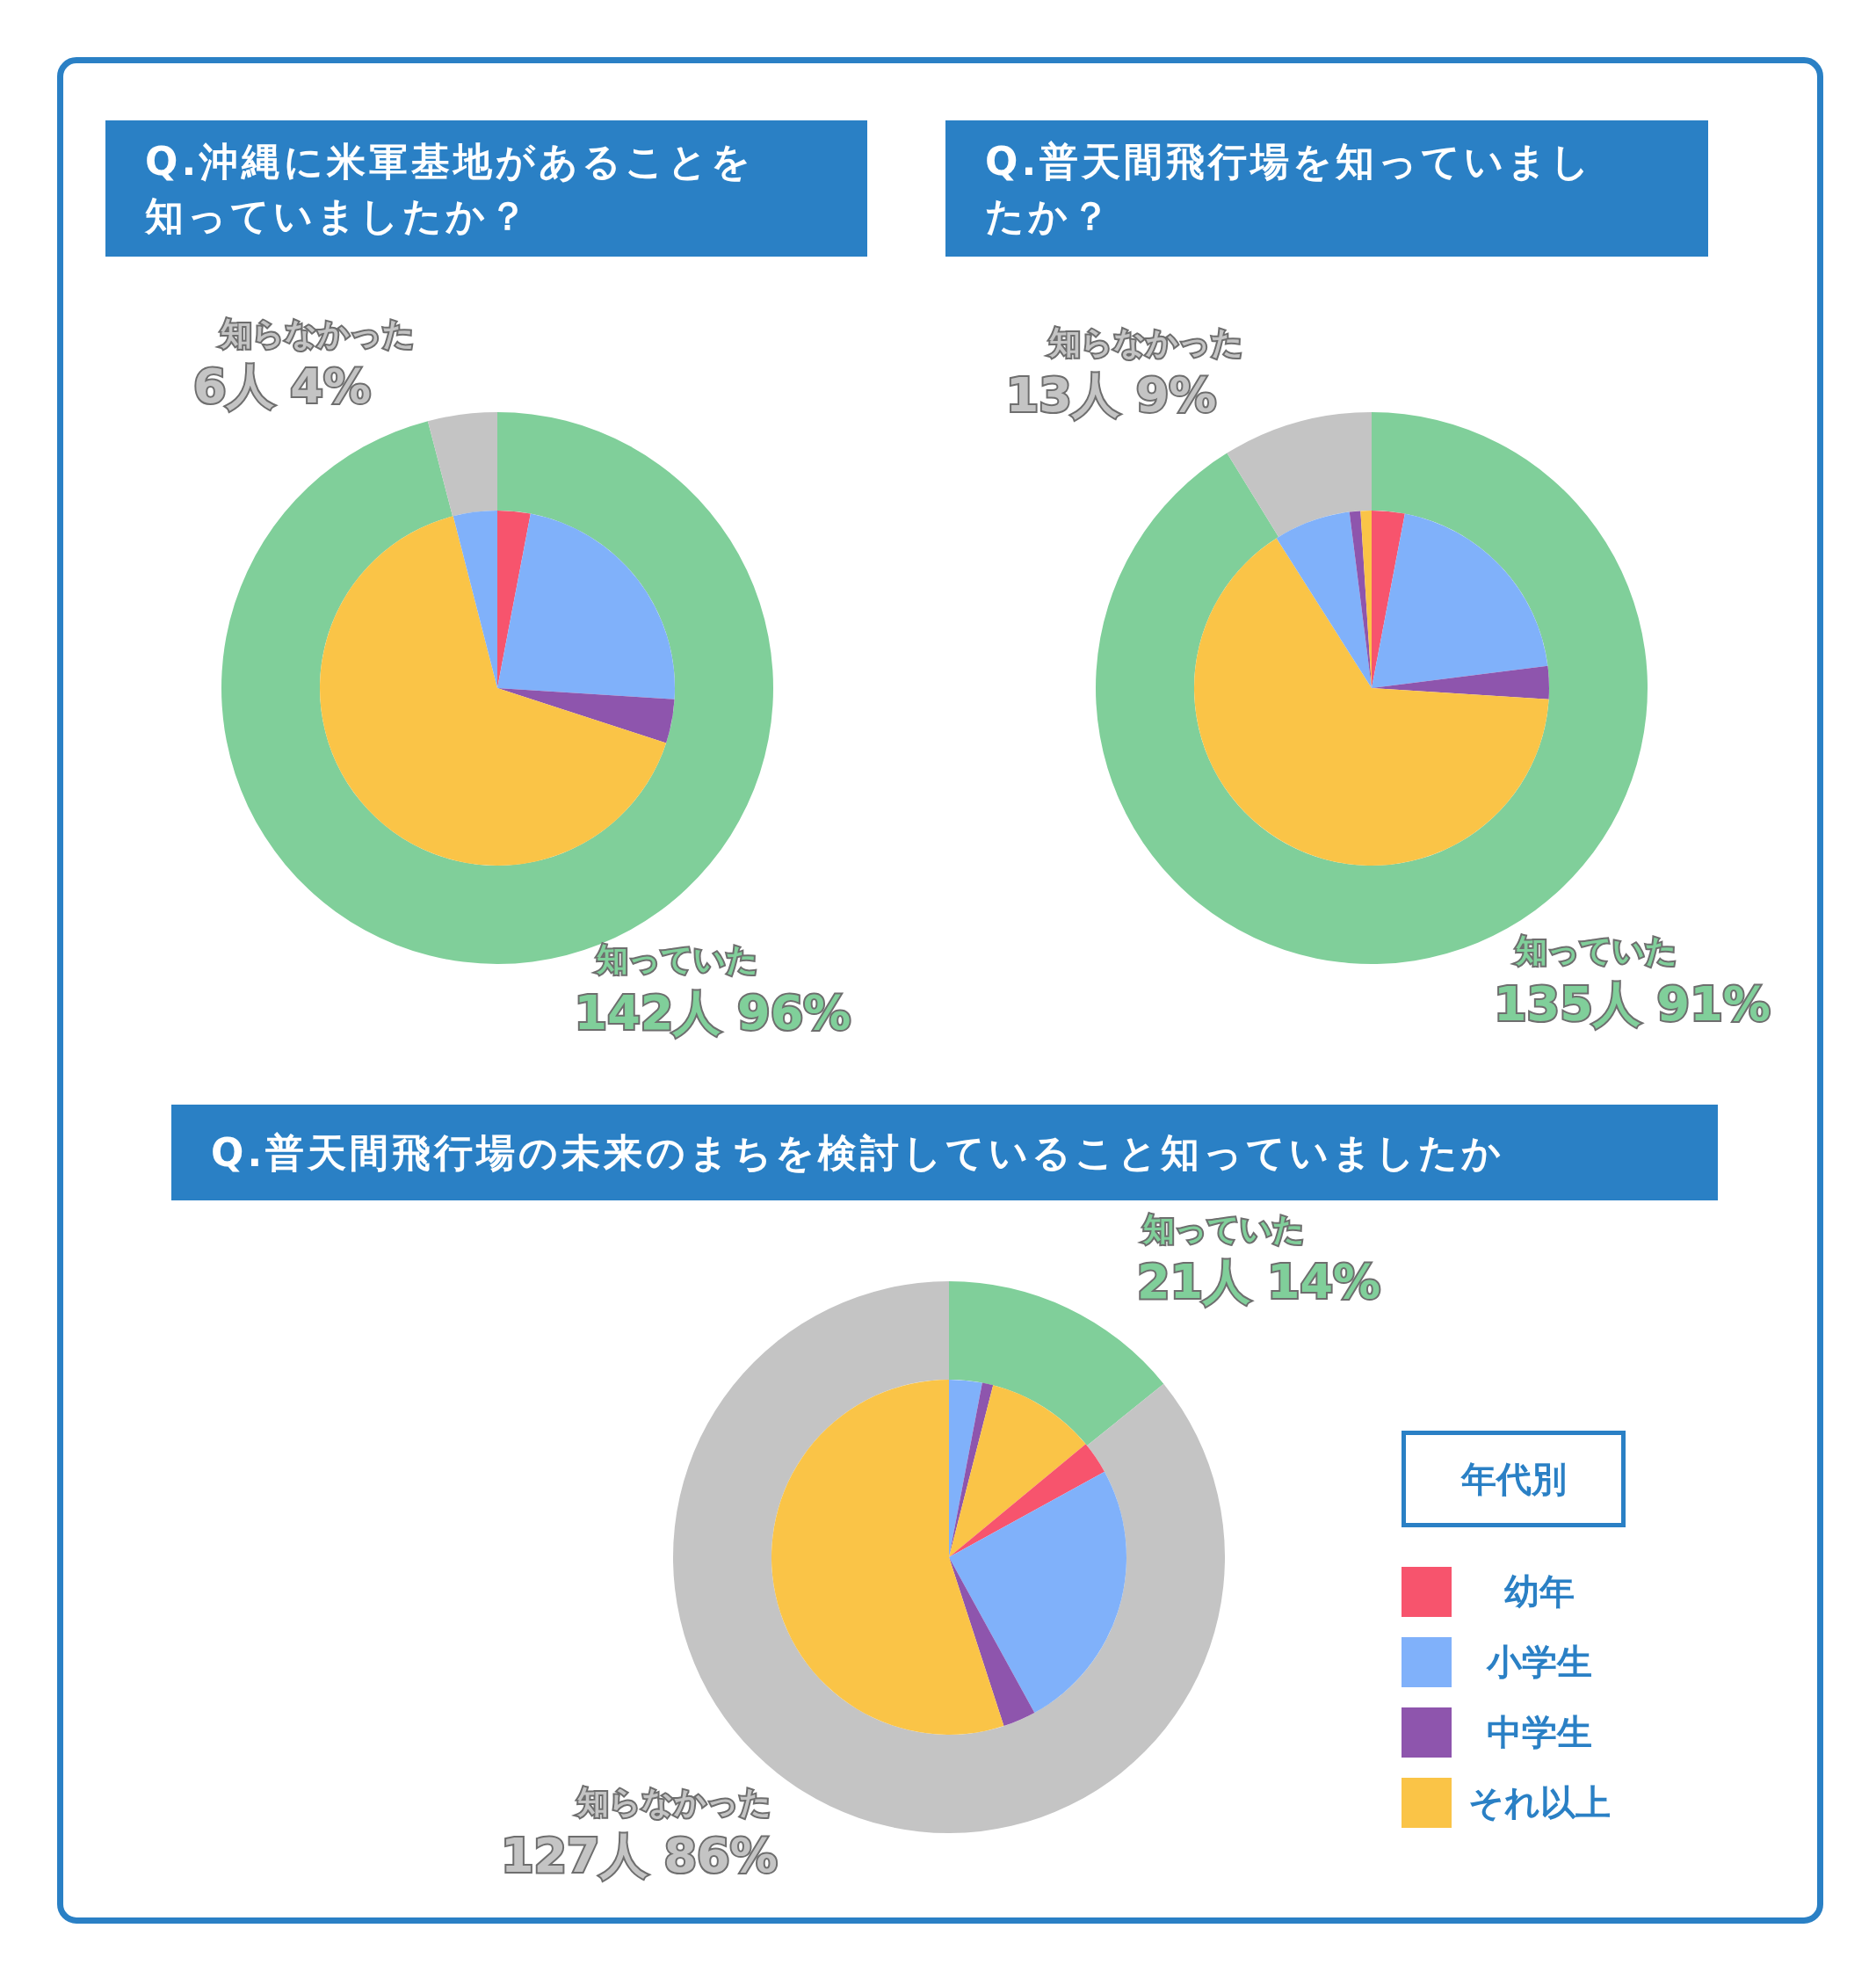 The width and height of the screenshot is (1876, 1979). What do you see at coordinates (1632, 1004) in the screenshot?
I see `data-label: 135人 91%` at bounding box center [1632, 1004].